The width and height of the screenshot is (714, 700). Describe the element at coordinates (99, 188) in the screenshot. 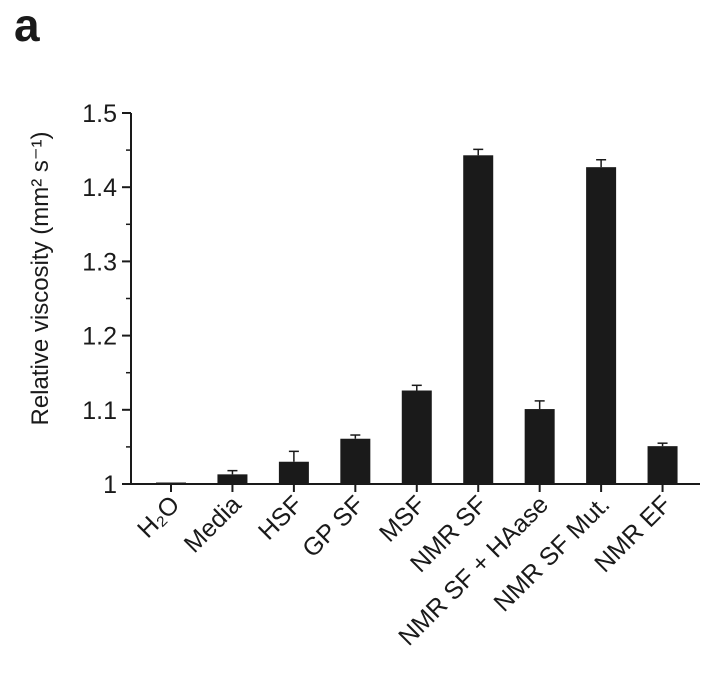

I see `y-tick-label: 1.4` at that location.